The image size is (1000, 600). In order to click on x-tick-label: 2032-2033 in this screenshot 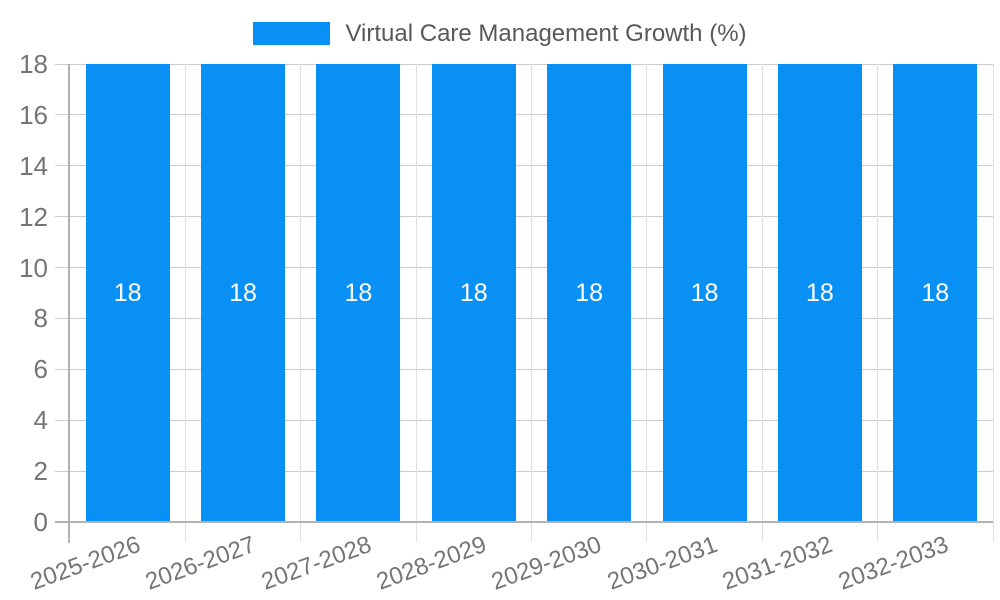, I will do `click(893, 563)`.